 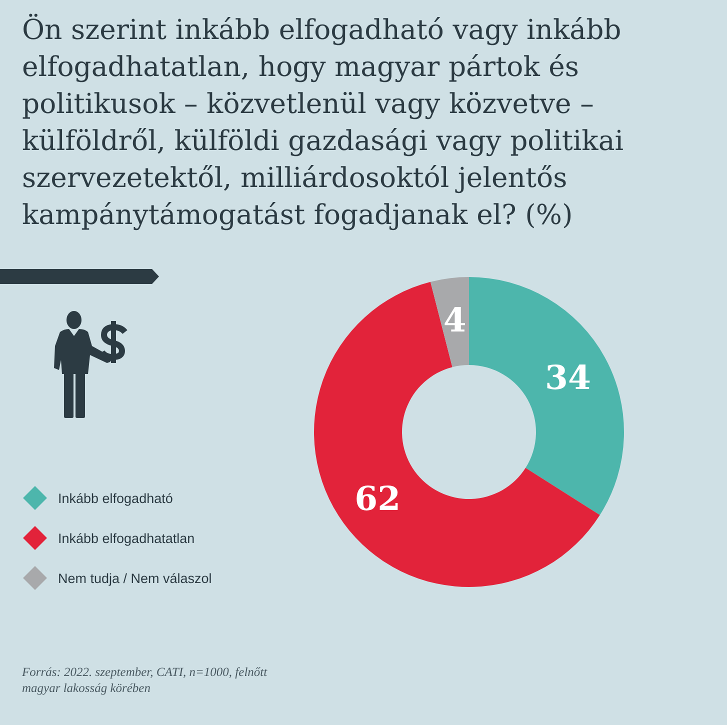 What do you see at coordinates (135, 578) in the screenshot?
I see `legend-label: Nem tudja / Nem válaszol` at bounding box center [135, 578].